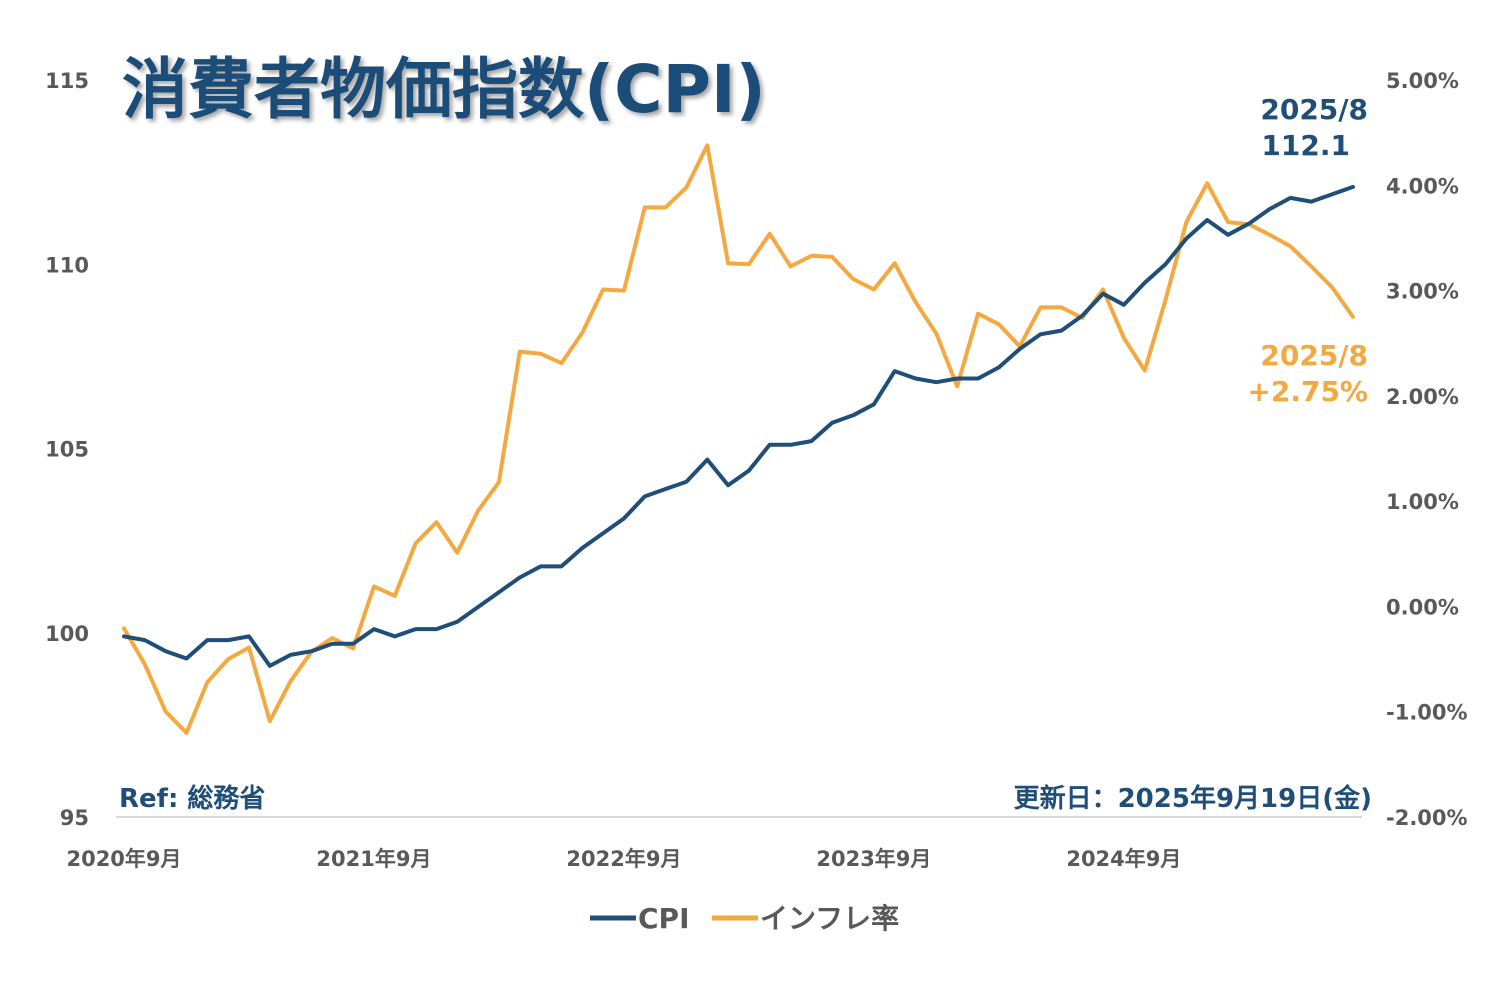  I want to click on y-right-tick-label: 5.00%, so click(1422, 81).